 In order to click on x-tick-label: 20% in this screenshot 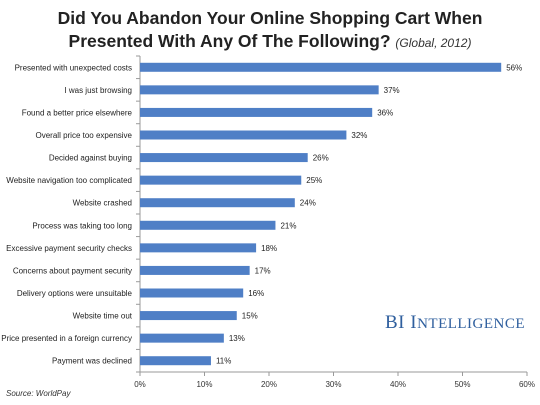, I will do `click(269, 384)`.